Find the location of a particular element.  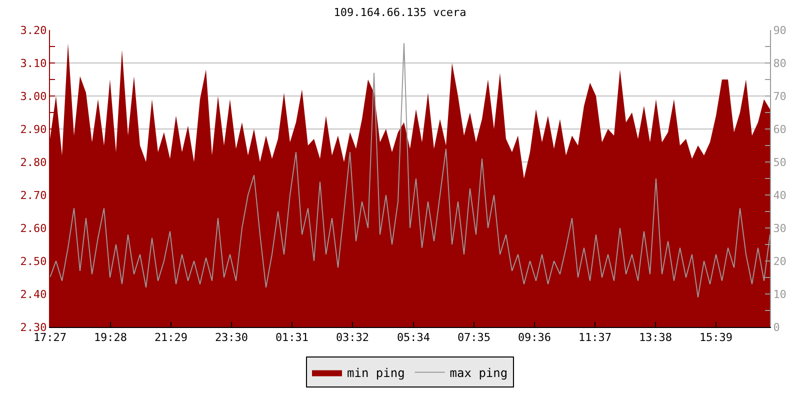

x-tick-label: 09:36 is located at coordinates (535, 337).